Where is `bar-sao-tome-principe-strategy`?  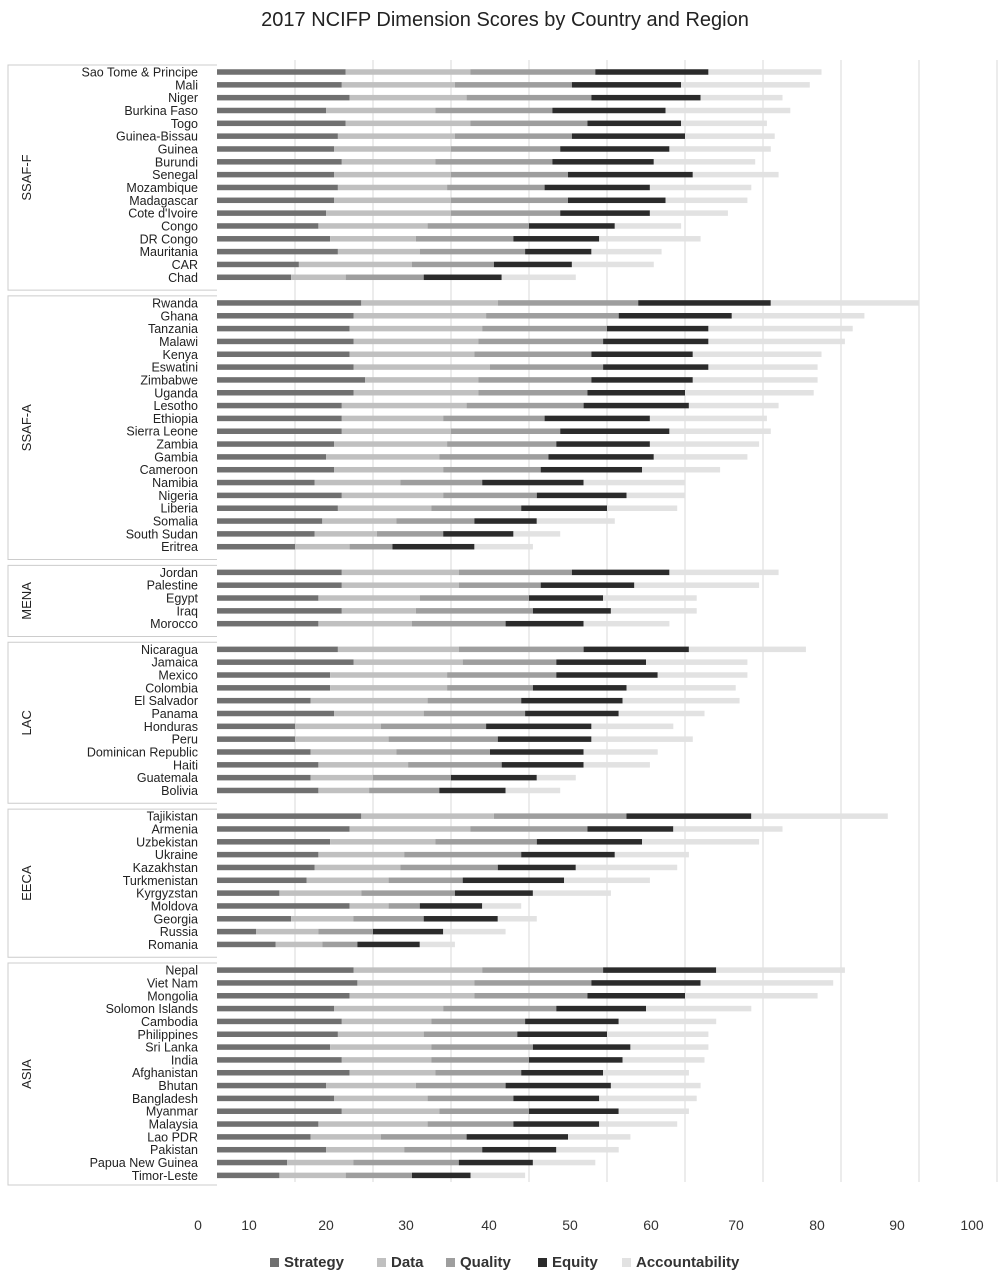 bar-sao-tome-principe-strategy is located at coordinates (281, 72).